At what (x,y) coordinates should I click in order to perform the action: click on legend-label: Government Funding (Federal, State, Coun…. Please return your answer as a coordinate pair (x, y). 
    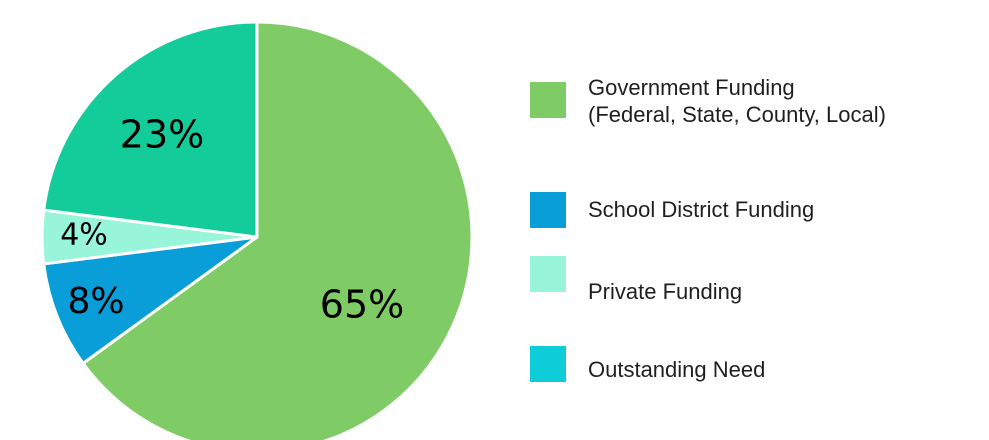
    Looking at the image, I should click on (737, 101).